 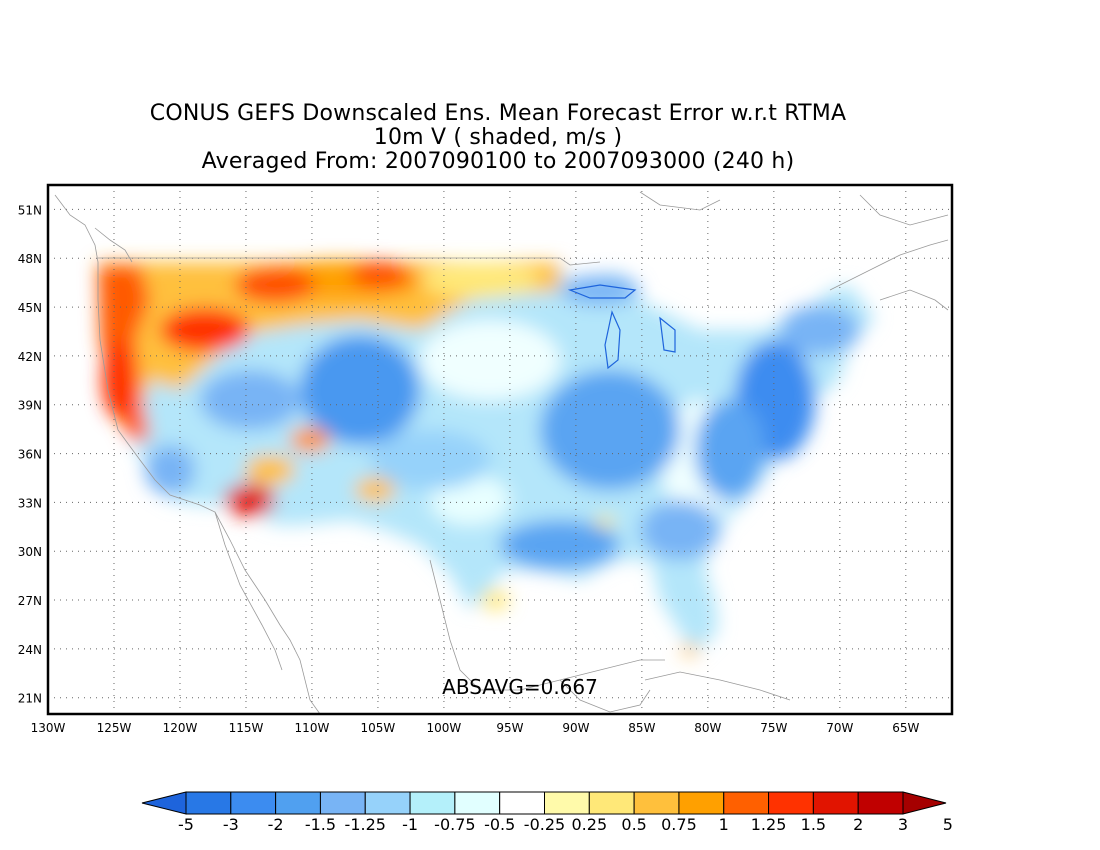 What do you see at coordinates (547, 625) in the screenshot?
I see `gulf-coastline` at bounding box center [547, 625].